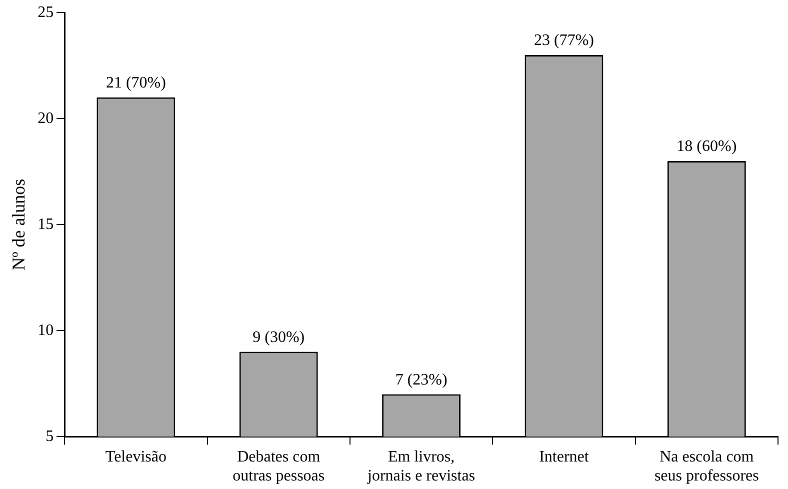 Image resolution: width=788 pixels, height=489 pixels. Describe the element at coordinates (706, 147) in the screenshot. I see `data-label: 18 (60%)` at that location.